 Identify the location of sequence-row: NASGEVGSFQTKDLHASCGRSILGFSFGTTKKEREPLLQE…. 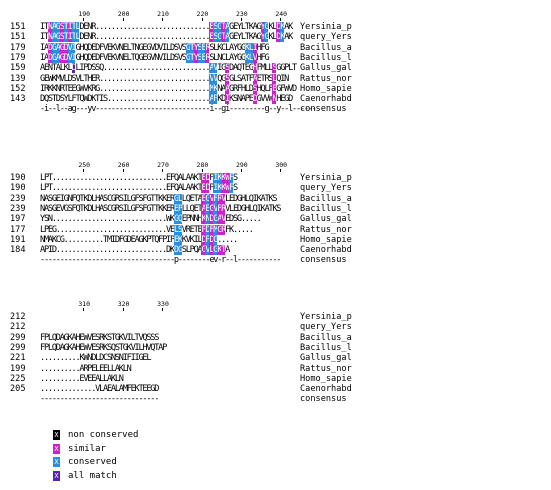
(160, 208).